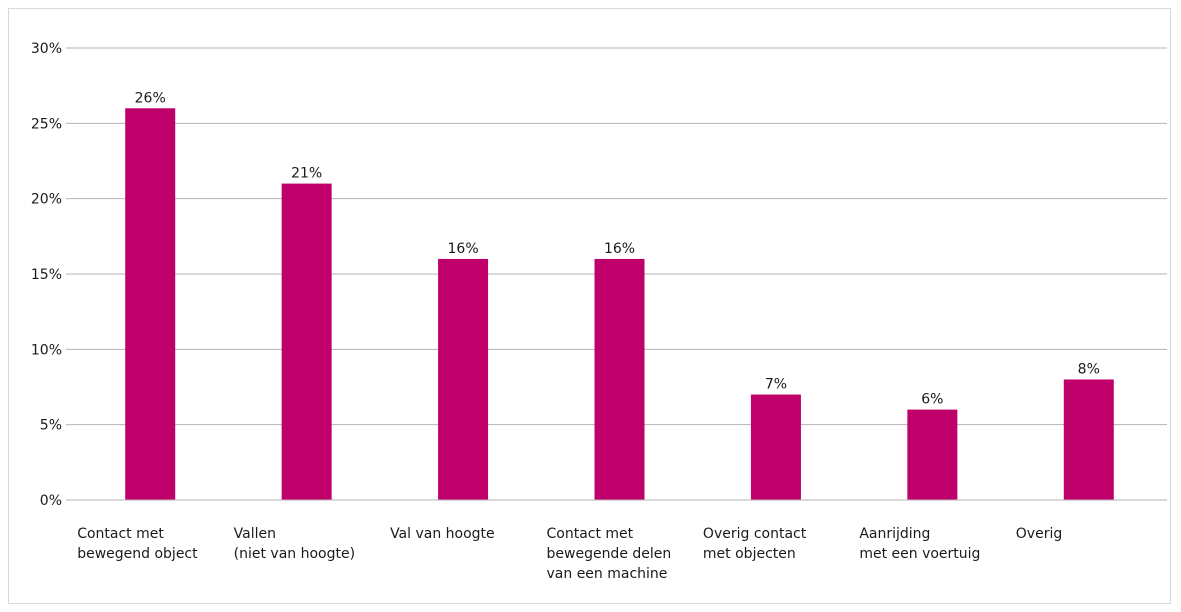 This screenshot has height=612, width=1181. What do you see at coordinates (46, 350) in the screenshot?
I see `y-tick-label: 10%` at bounding box center [46, 350].